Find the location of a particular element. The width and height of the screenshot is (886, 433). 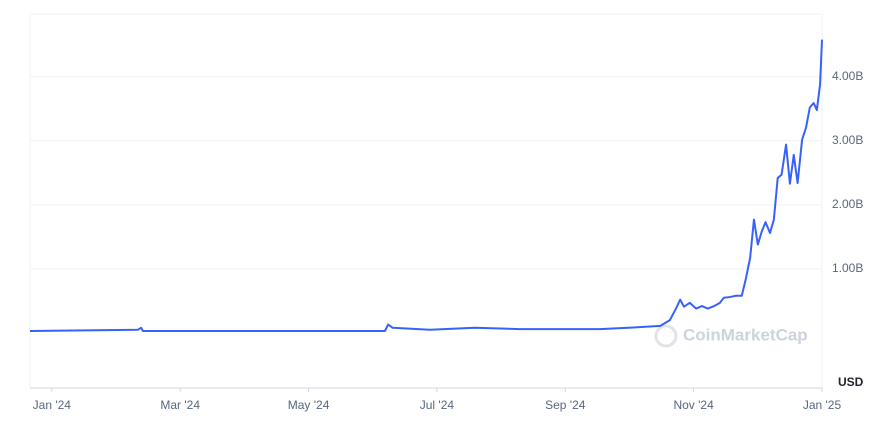

x-tick-label: Nov '24 is located at coordinates (693, 405).